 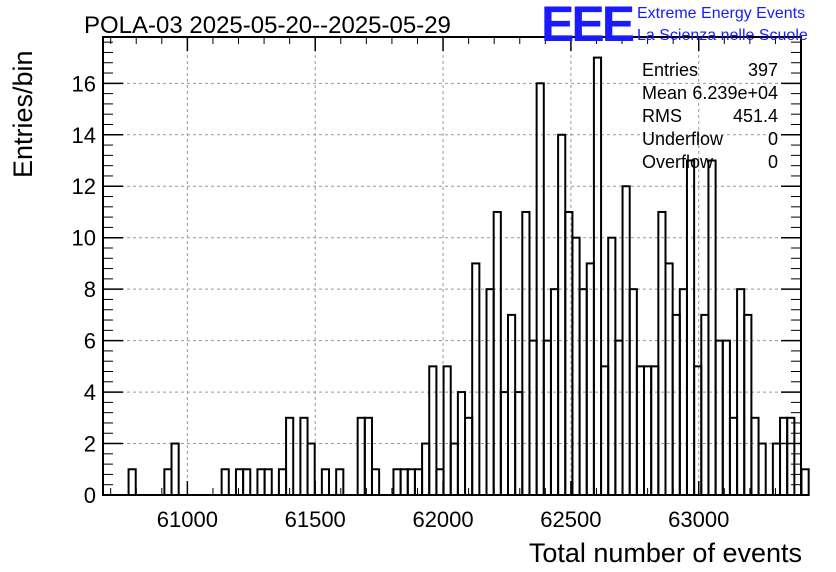 I want to click on y-tick-label: 2, so click(x=90, y=444).